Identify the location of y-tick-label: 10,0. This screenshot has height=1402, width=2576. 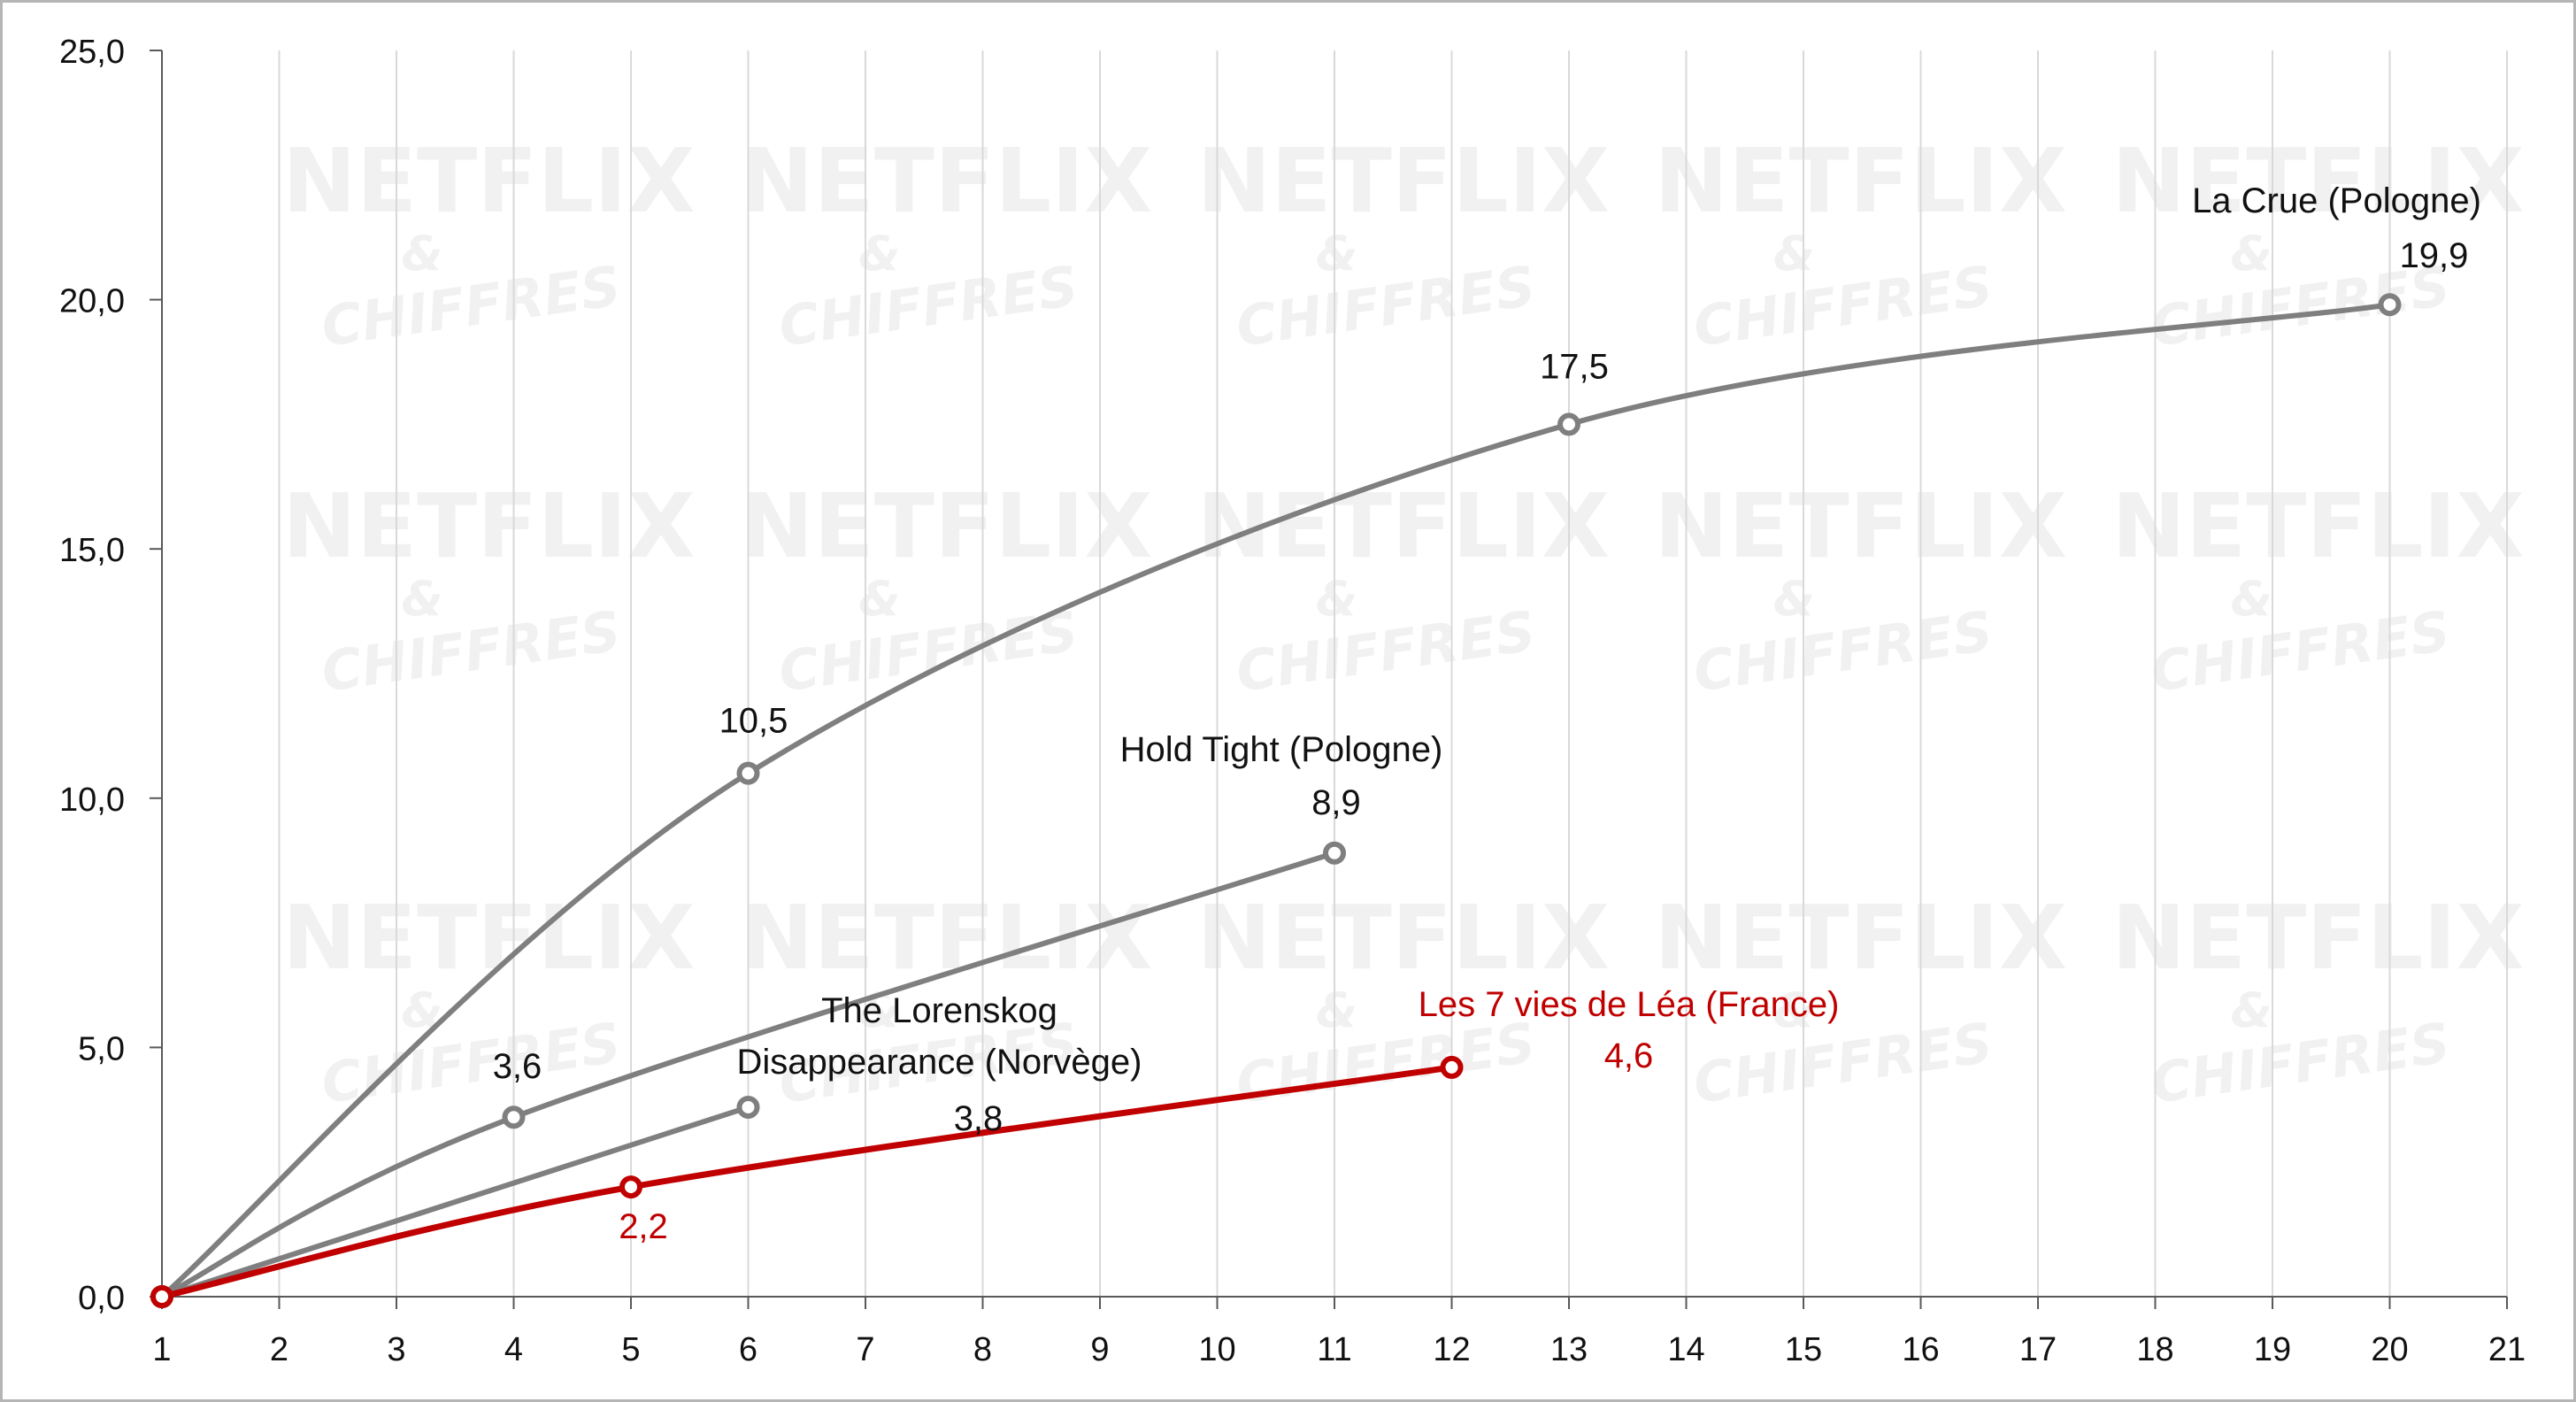
(92, 800).